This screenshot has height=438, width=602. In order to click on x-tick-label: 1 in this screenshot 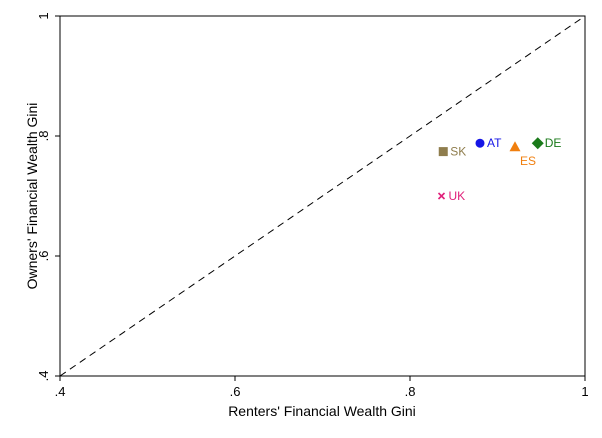, I will do `click(584, 391)`.